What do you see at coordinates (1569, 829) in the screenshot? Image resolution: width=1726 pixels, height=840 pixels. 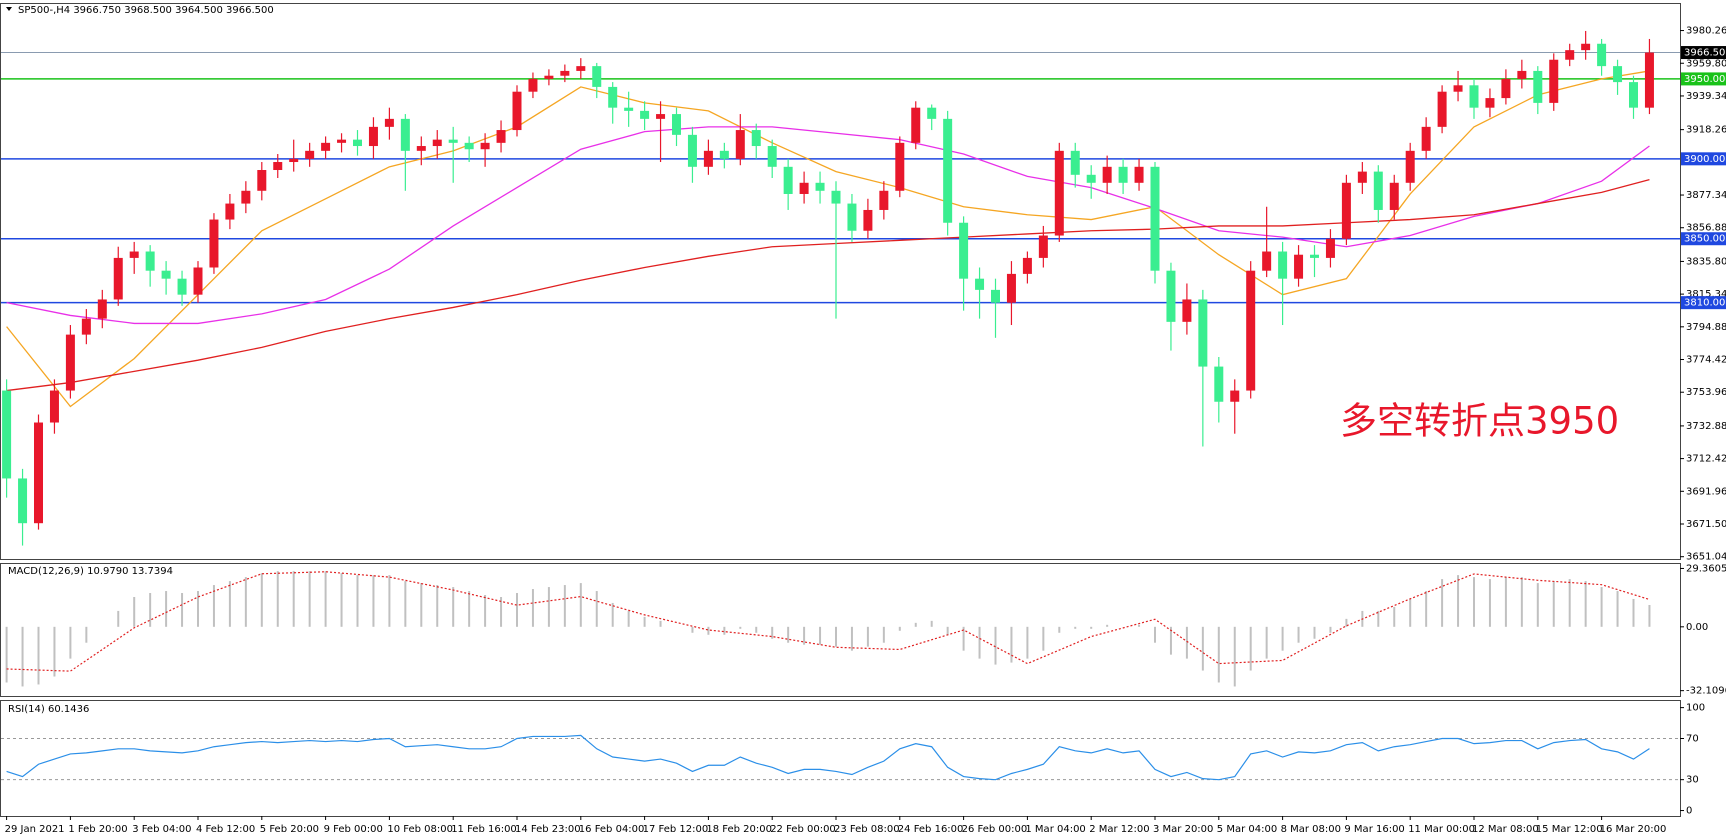 I see `x-tick-label: 15 Mar 12:00` at bounding box center [1569, 829].